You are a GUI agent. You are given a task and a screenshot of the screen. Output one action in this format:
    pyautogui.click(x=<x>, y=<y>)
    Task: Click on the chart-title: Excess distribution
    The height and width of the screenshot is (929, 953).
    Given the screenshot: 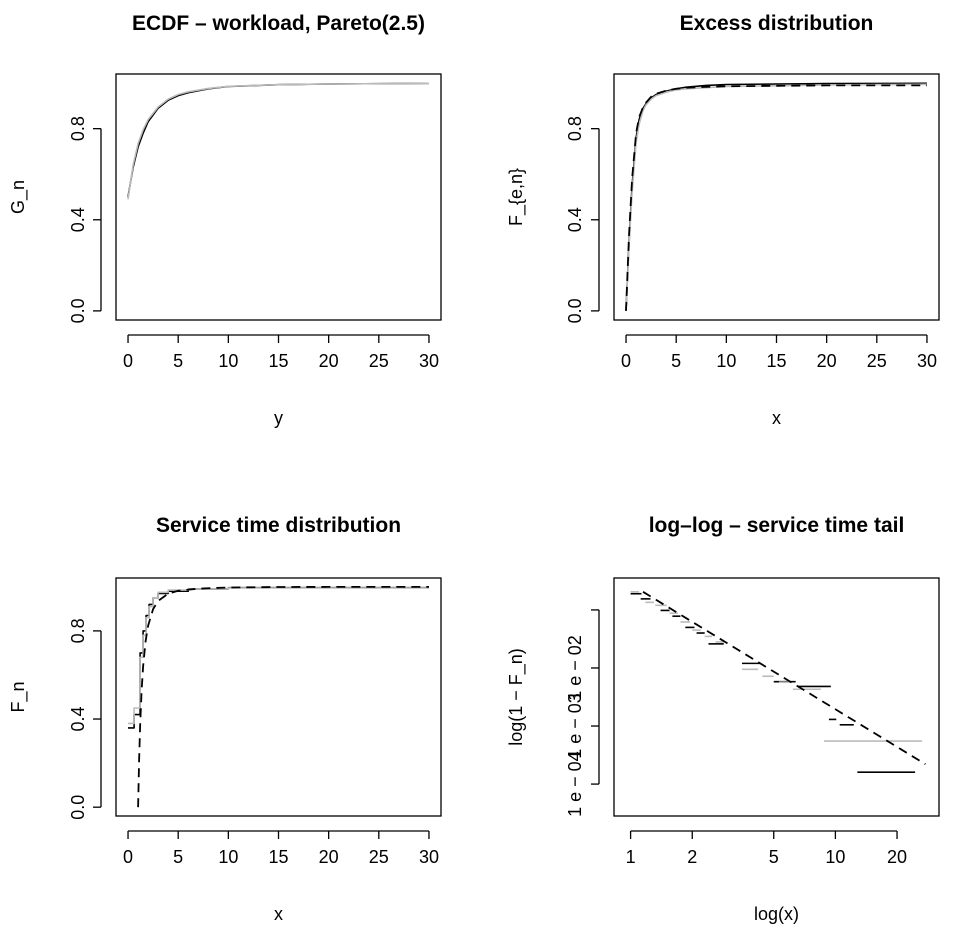 What is the action you would take?
    pyautogui.click(x=777, y=23)
    